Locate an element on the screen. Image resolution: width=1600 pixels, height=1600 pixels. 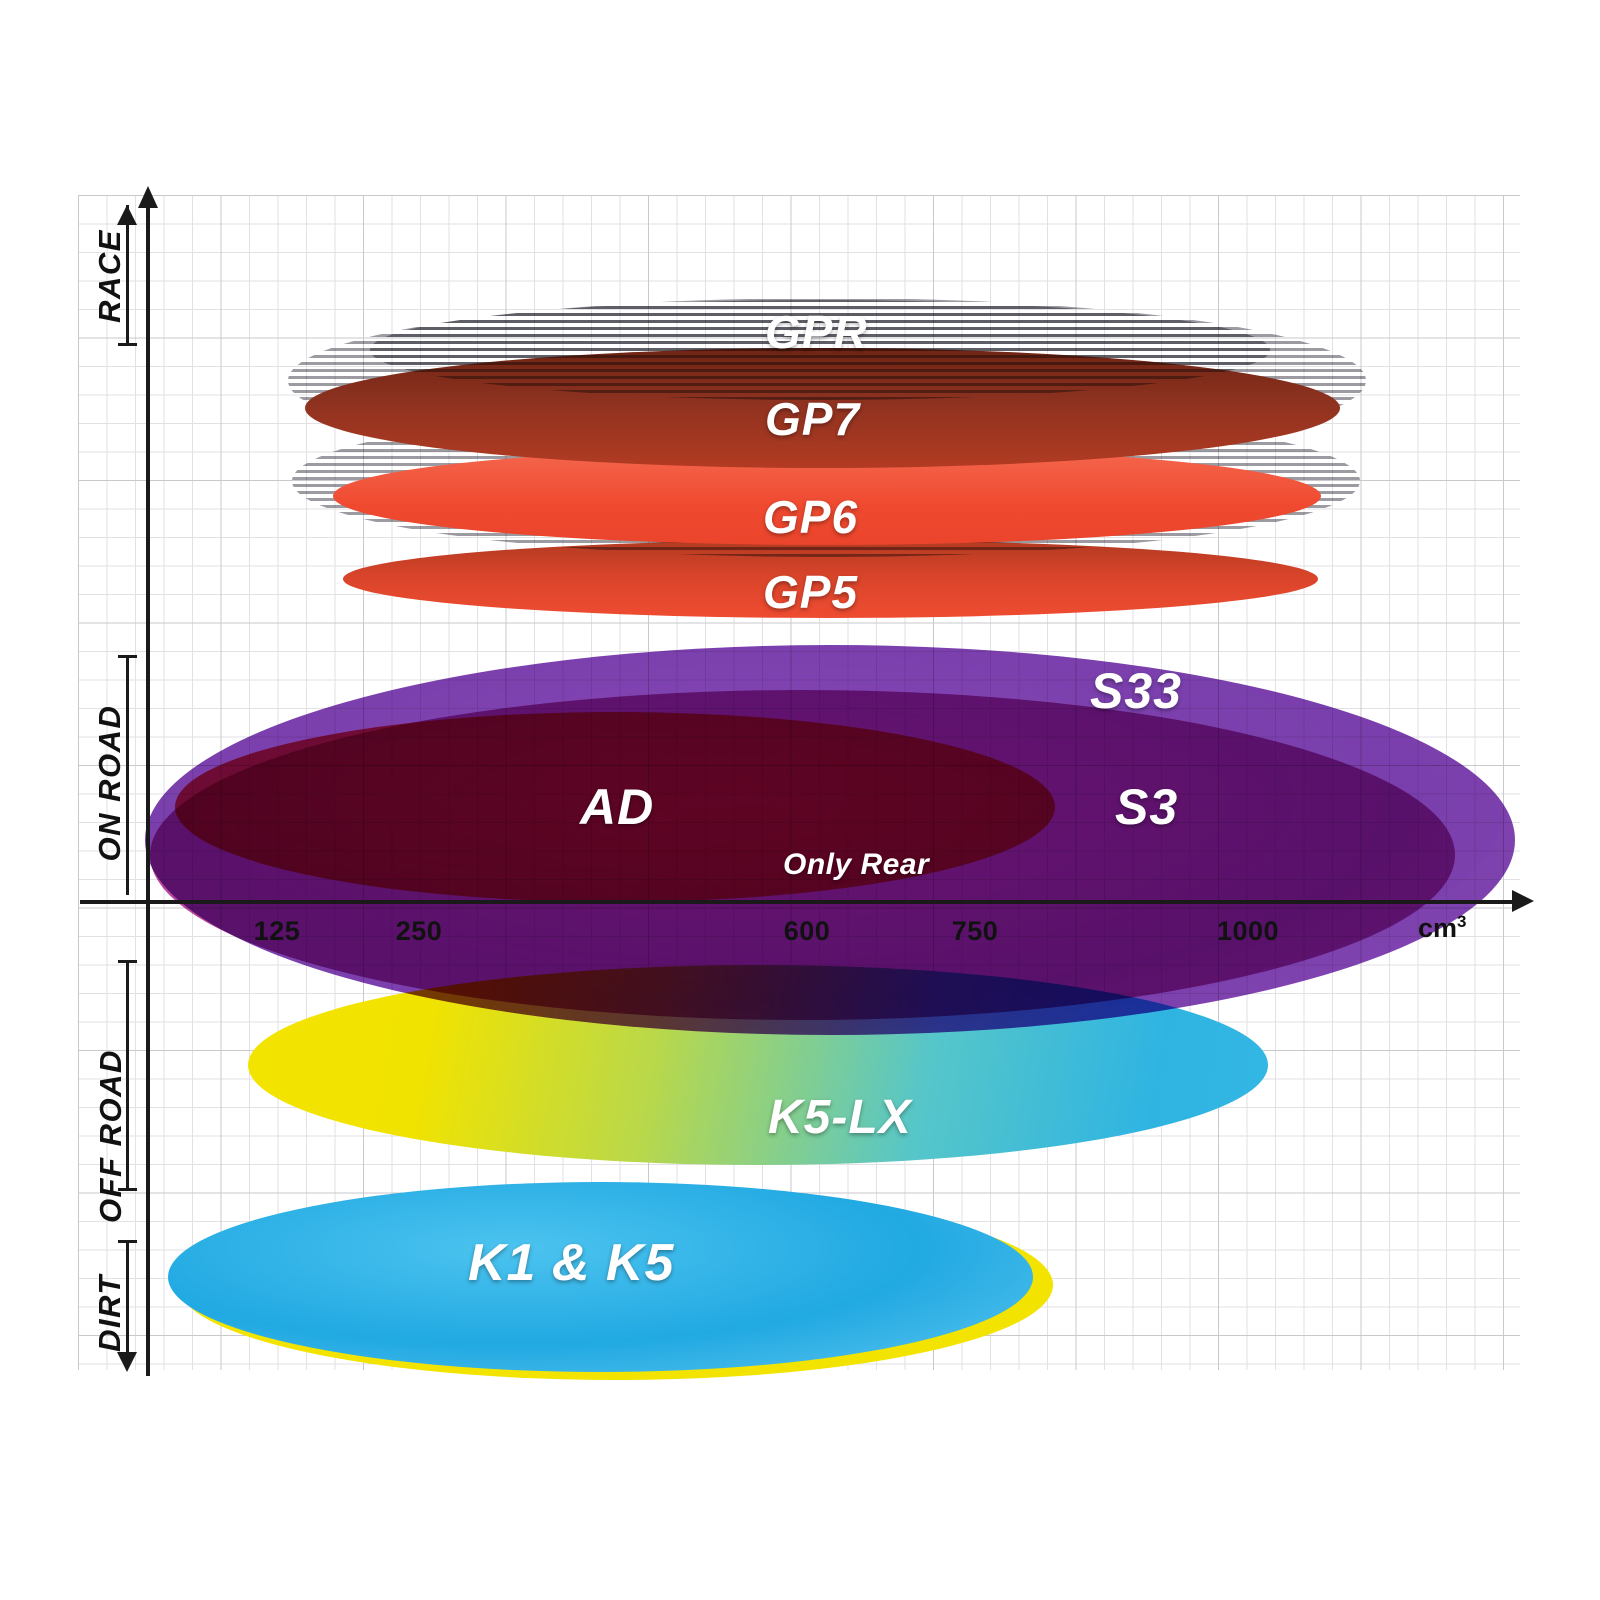
axis-category-race: RACE is located at coordinates (109, 276).